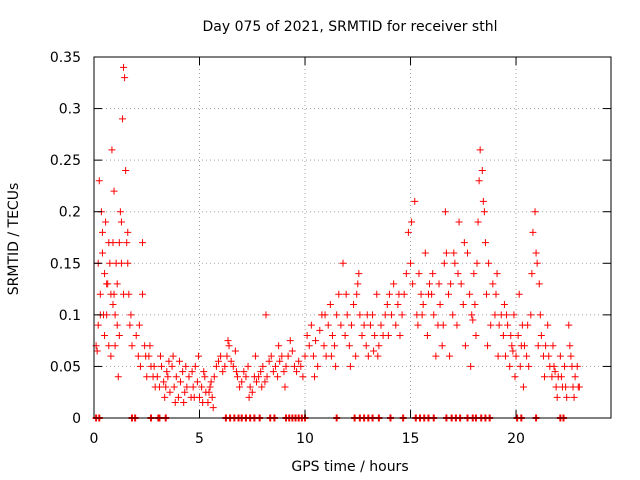 The width and height of the screenshot is (640, 480). What do you see at coordinates (199, 439) in the screenshot?
I see `x-tick-label: 5` at bounding box center [199, 439].